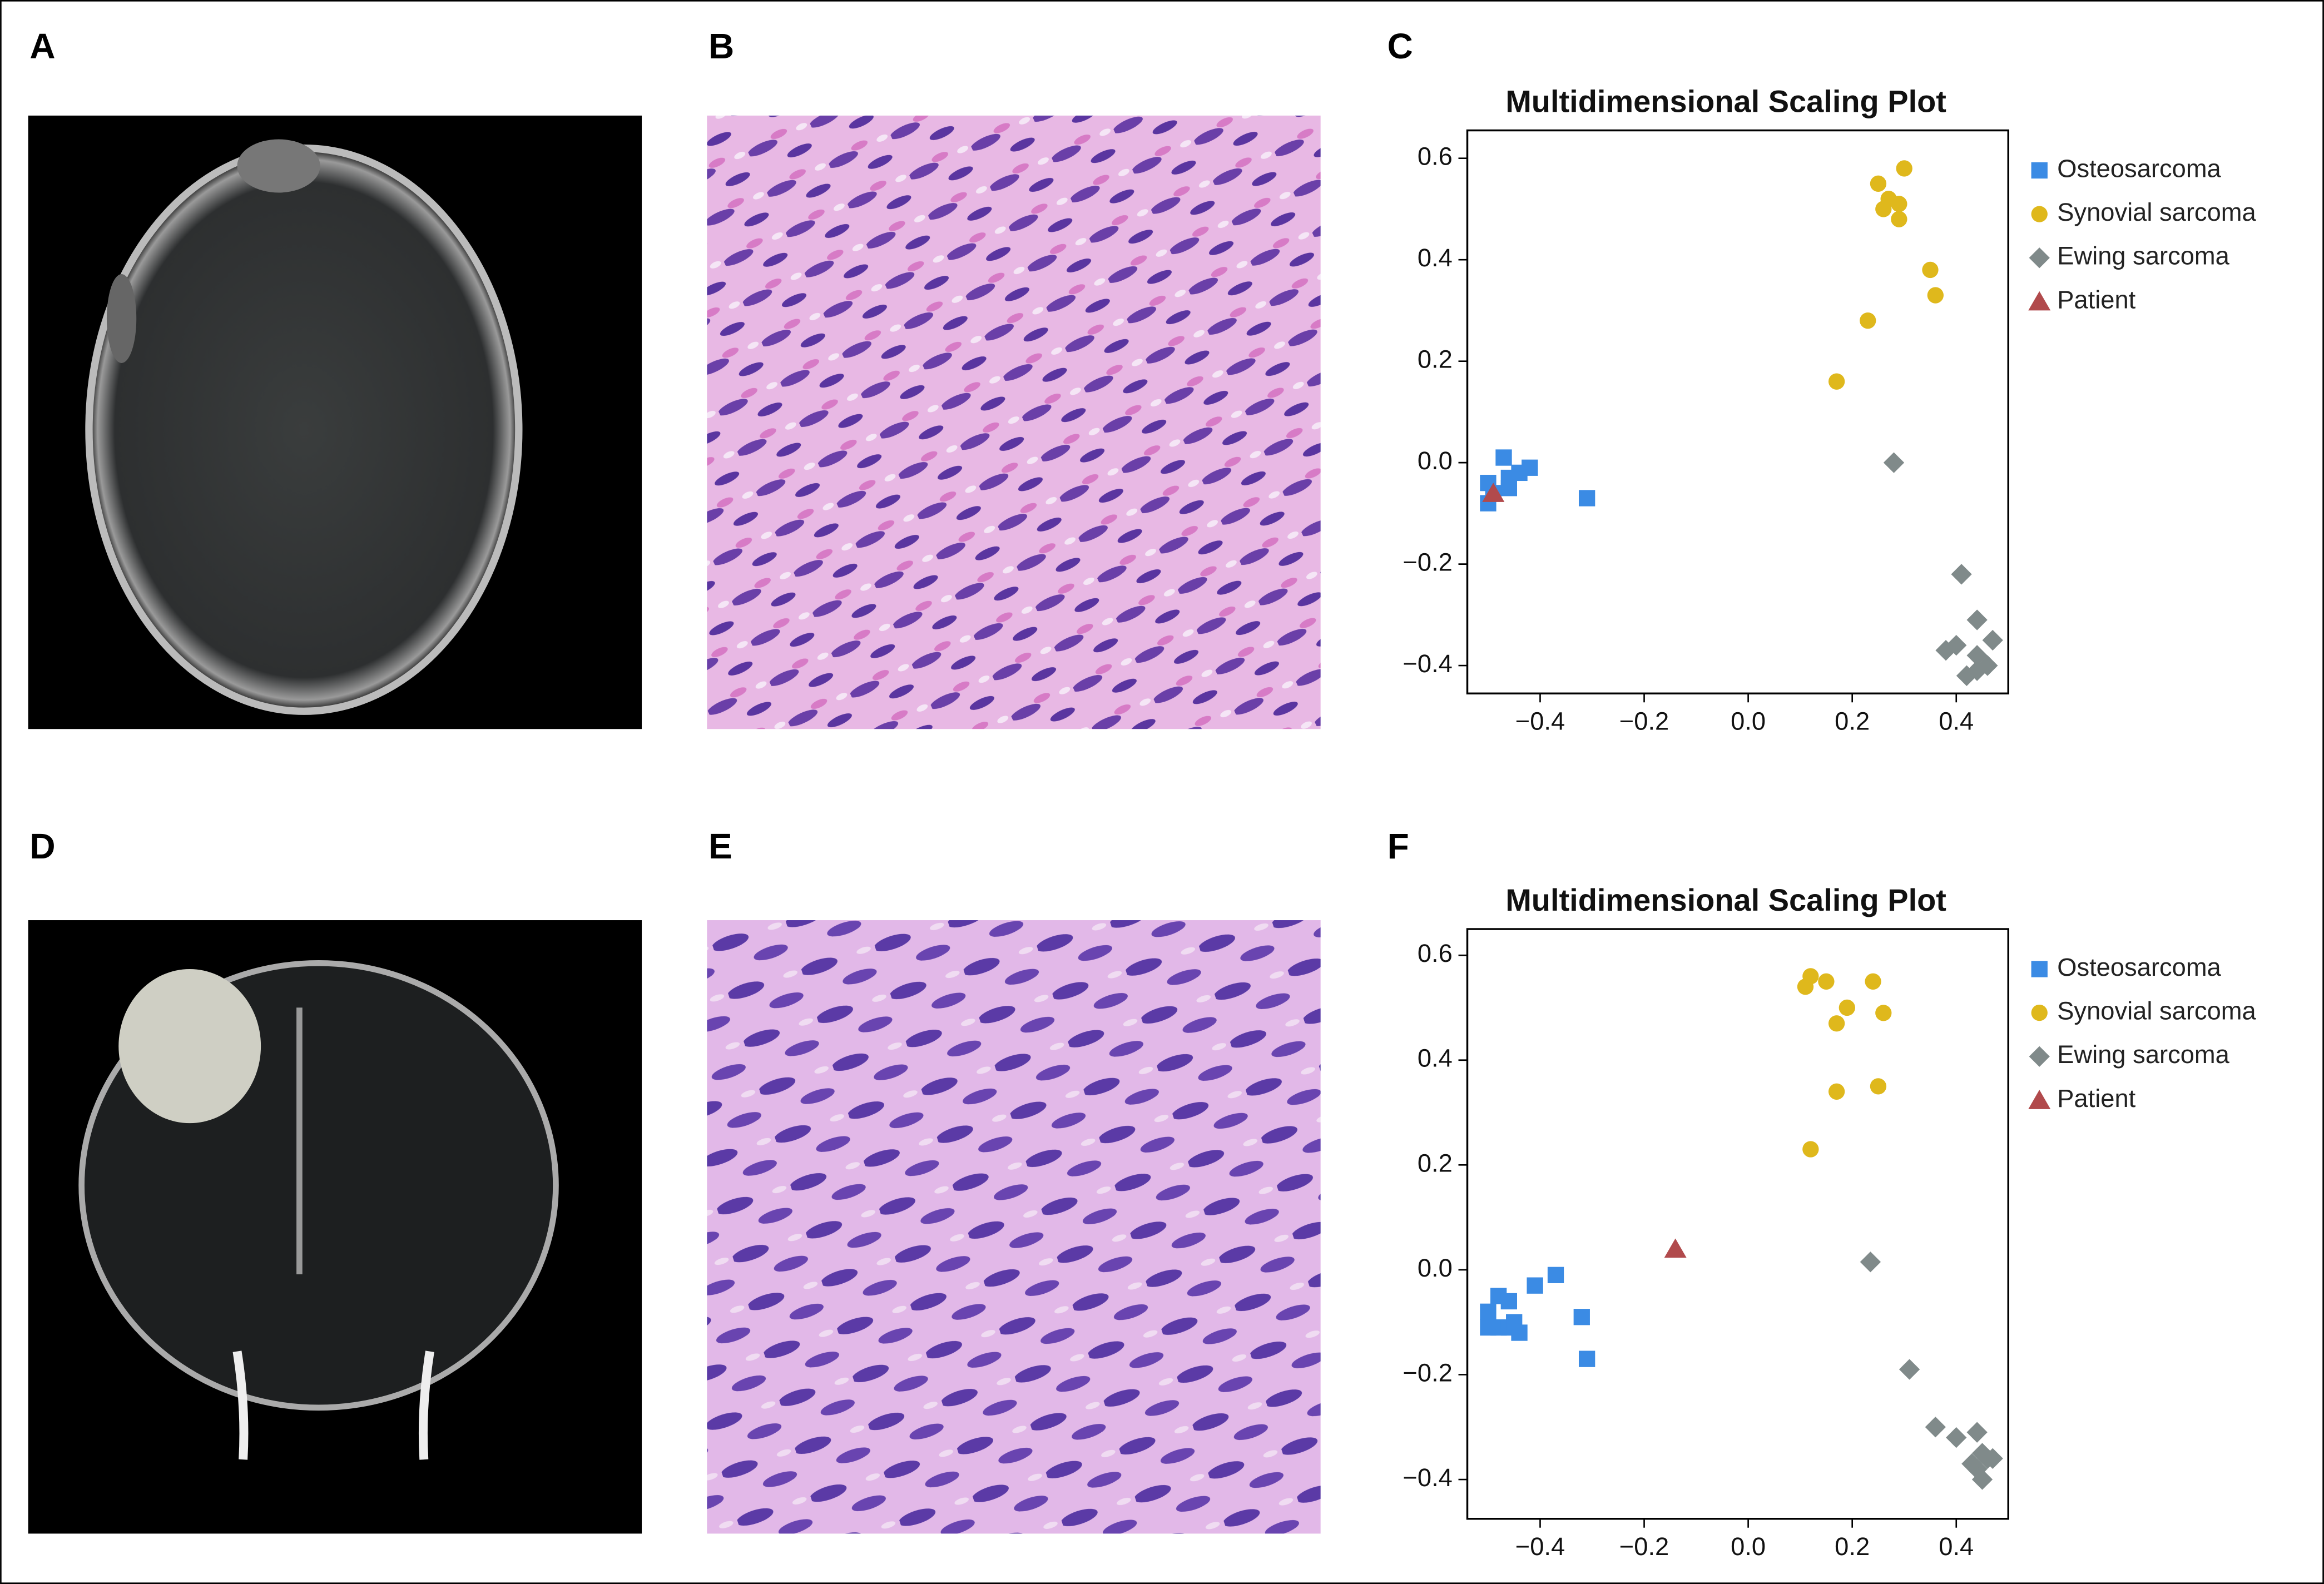  Describe the element at coordinates (42, 846) in the screenshot. I see `panel-label: D` at that location.